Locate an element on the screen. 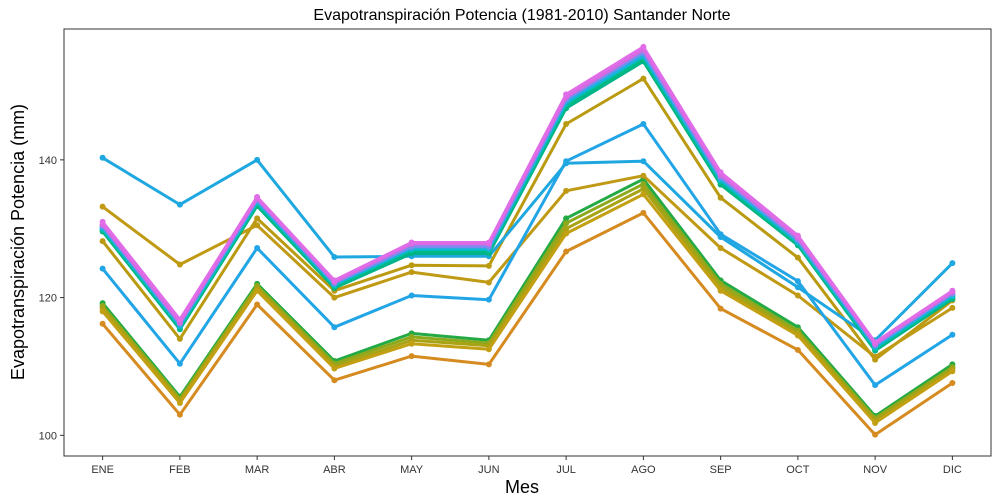  x-tick-label: ENE is located at coordinates (102, 470).